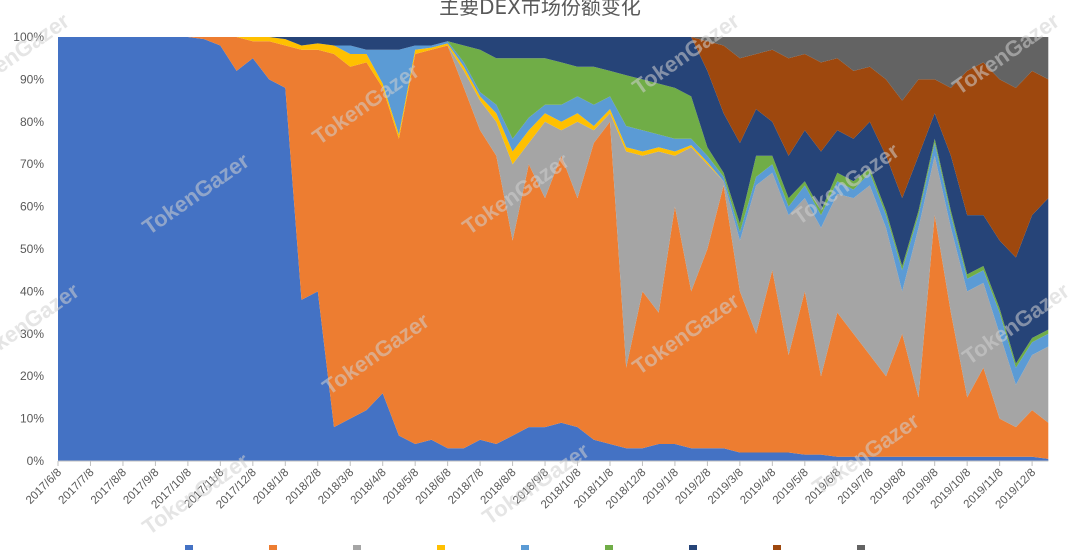 This screenshot has width=1080, height=550. I want to click on y-tick-label: 30%, so click(32, 334).